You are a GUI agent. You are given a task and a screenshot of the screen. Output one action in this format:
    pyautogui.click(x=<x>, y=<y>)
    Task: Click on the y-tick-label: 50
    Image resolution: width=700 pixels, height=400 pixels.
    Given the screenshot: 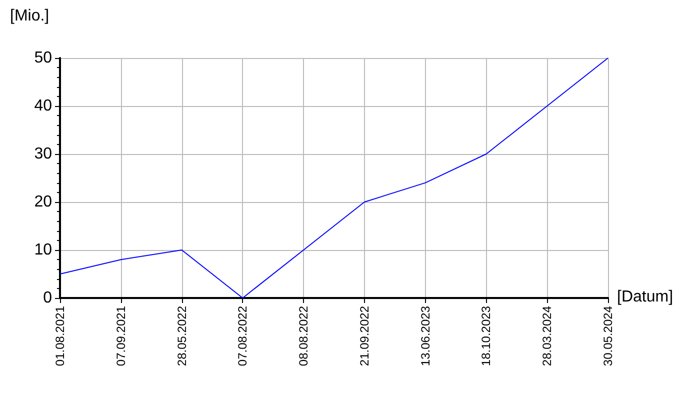 What is the action you would take?
    pyautogui.click(x=43, y=58)
    